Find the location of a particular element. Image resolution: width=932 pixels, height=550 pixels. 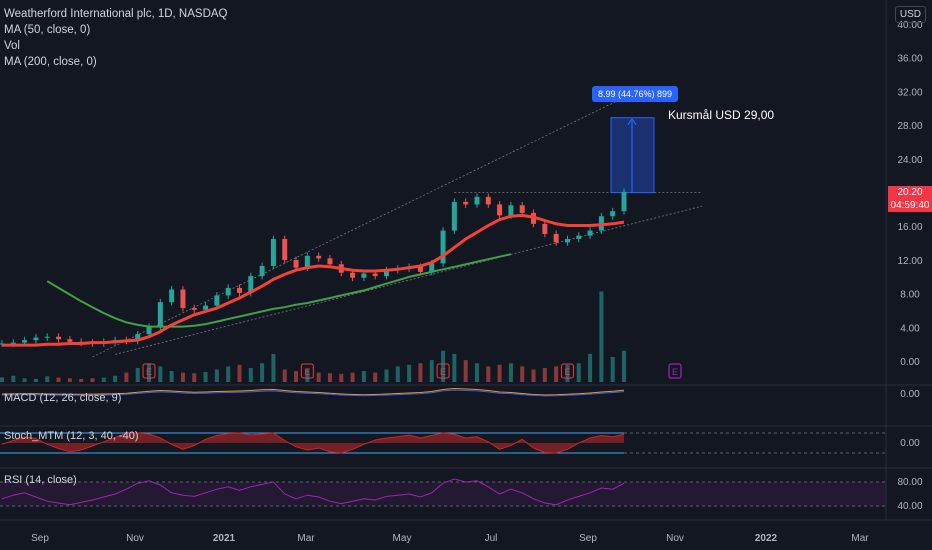

rsi-pane-label: RSI (14, close) is located at coordinates (40, 480).